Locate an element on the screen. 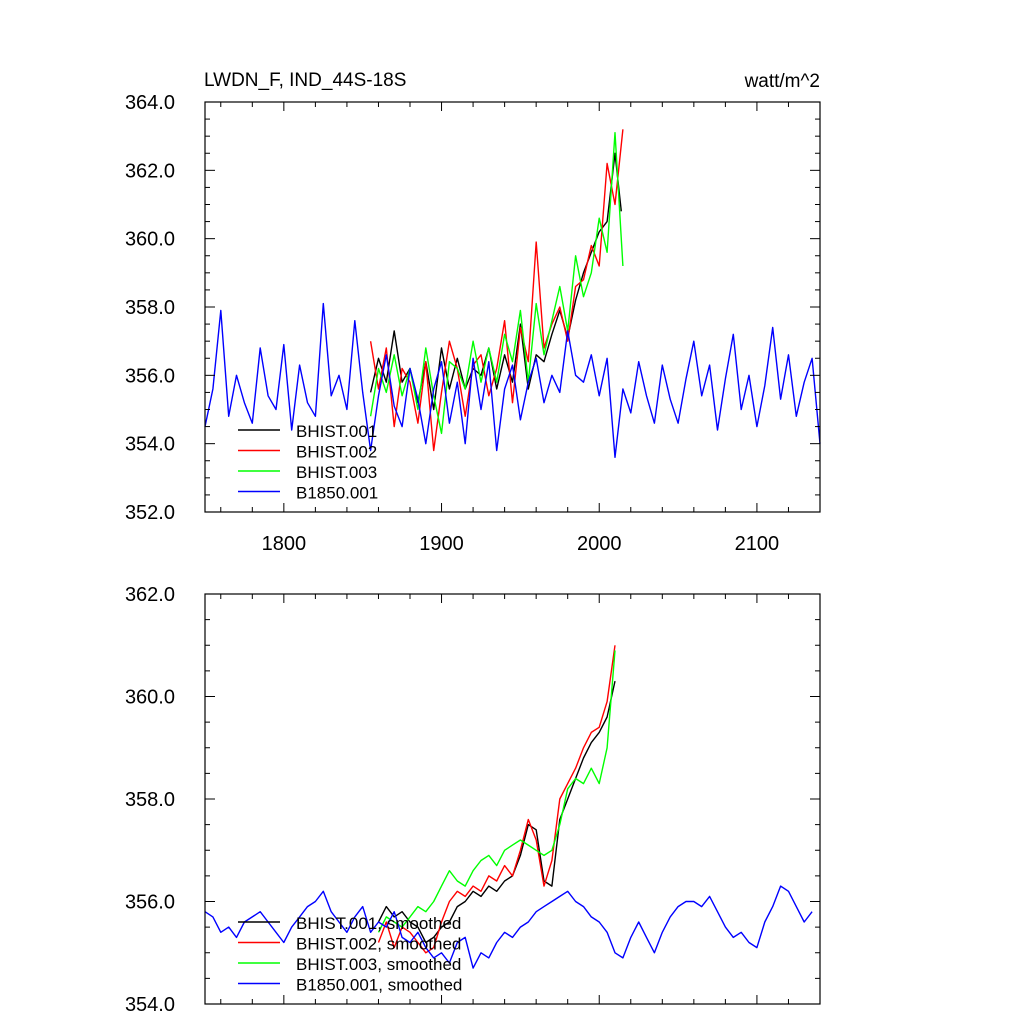 The width and height of the screenshot is (1024, 1024). legend-label-3: B1850.001, smoothed is located at coordinates (379, 985).